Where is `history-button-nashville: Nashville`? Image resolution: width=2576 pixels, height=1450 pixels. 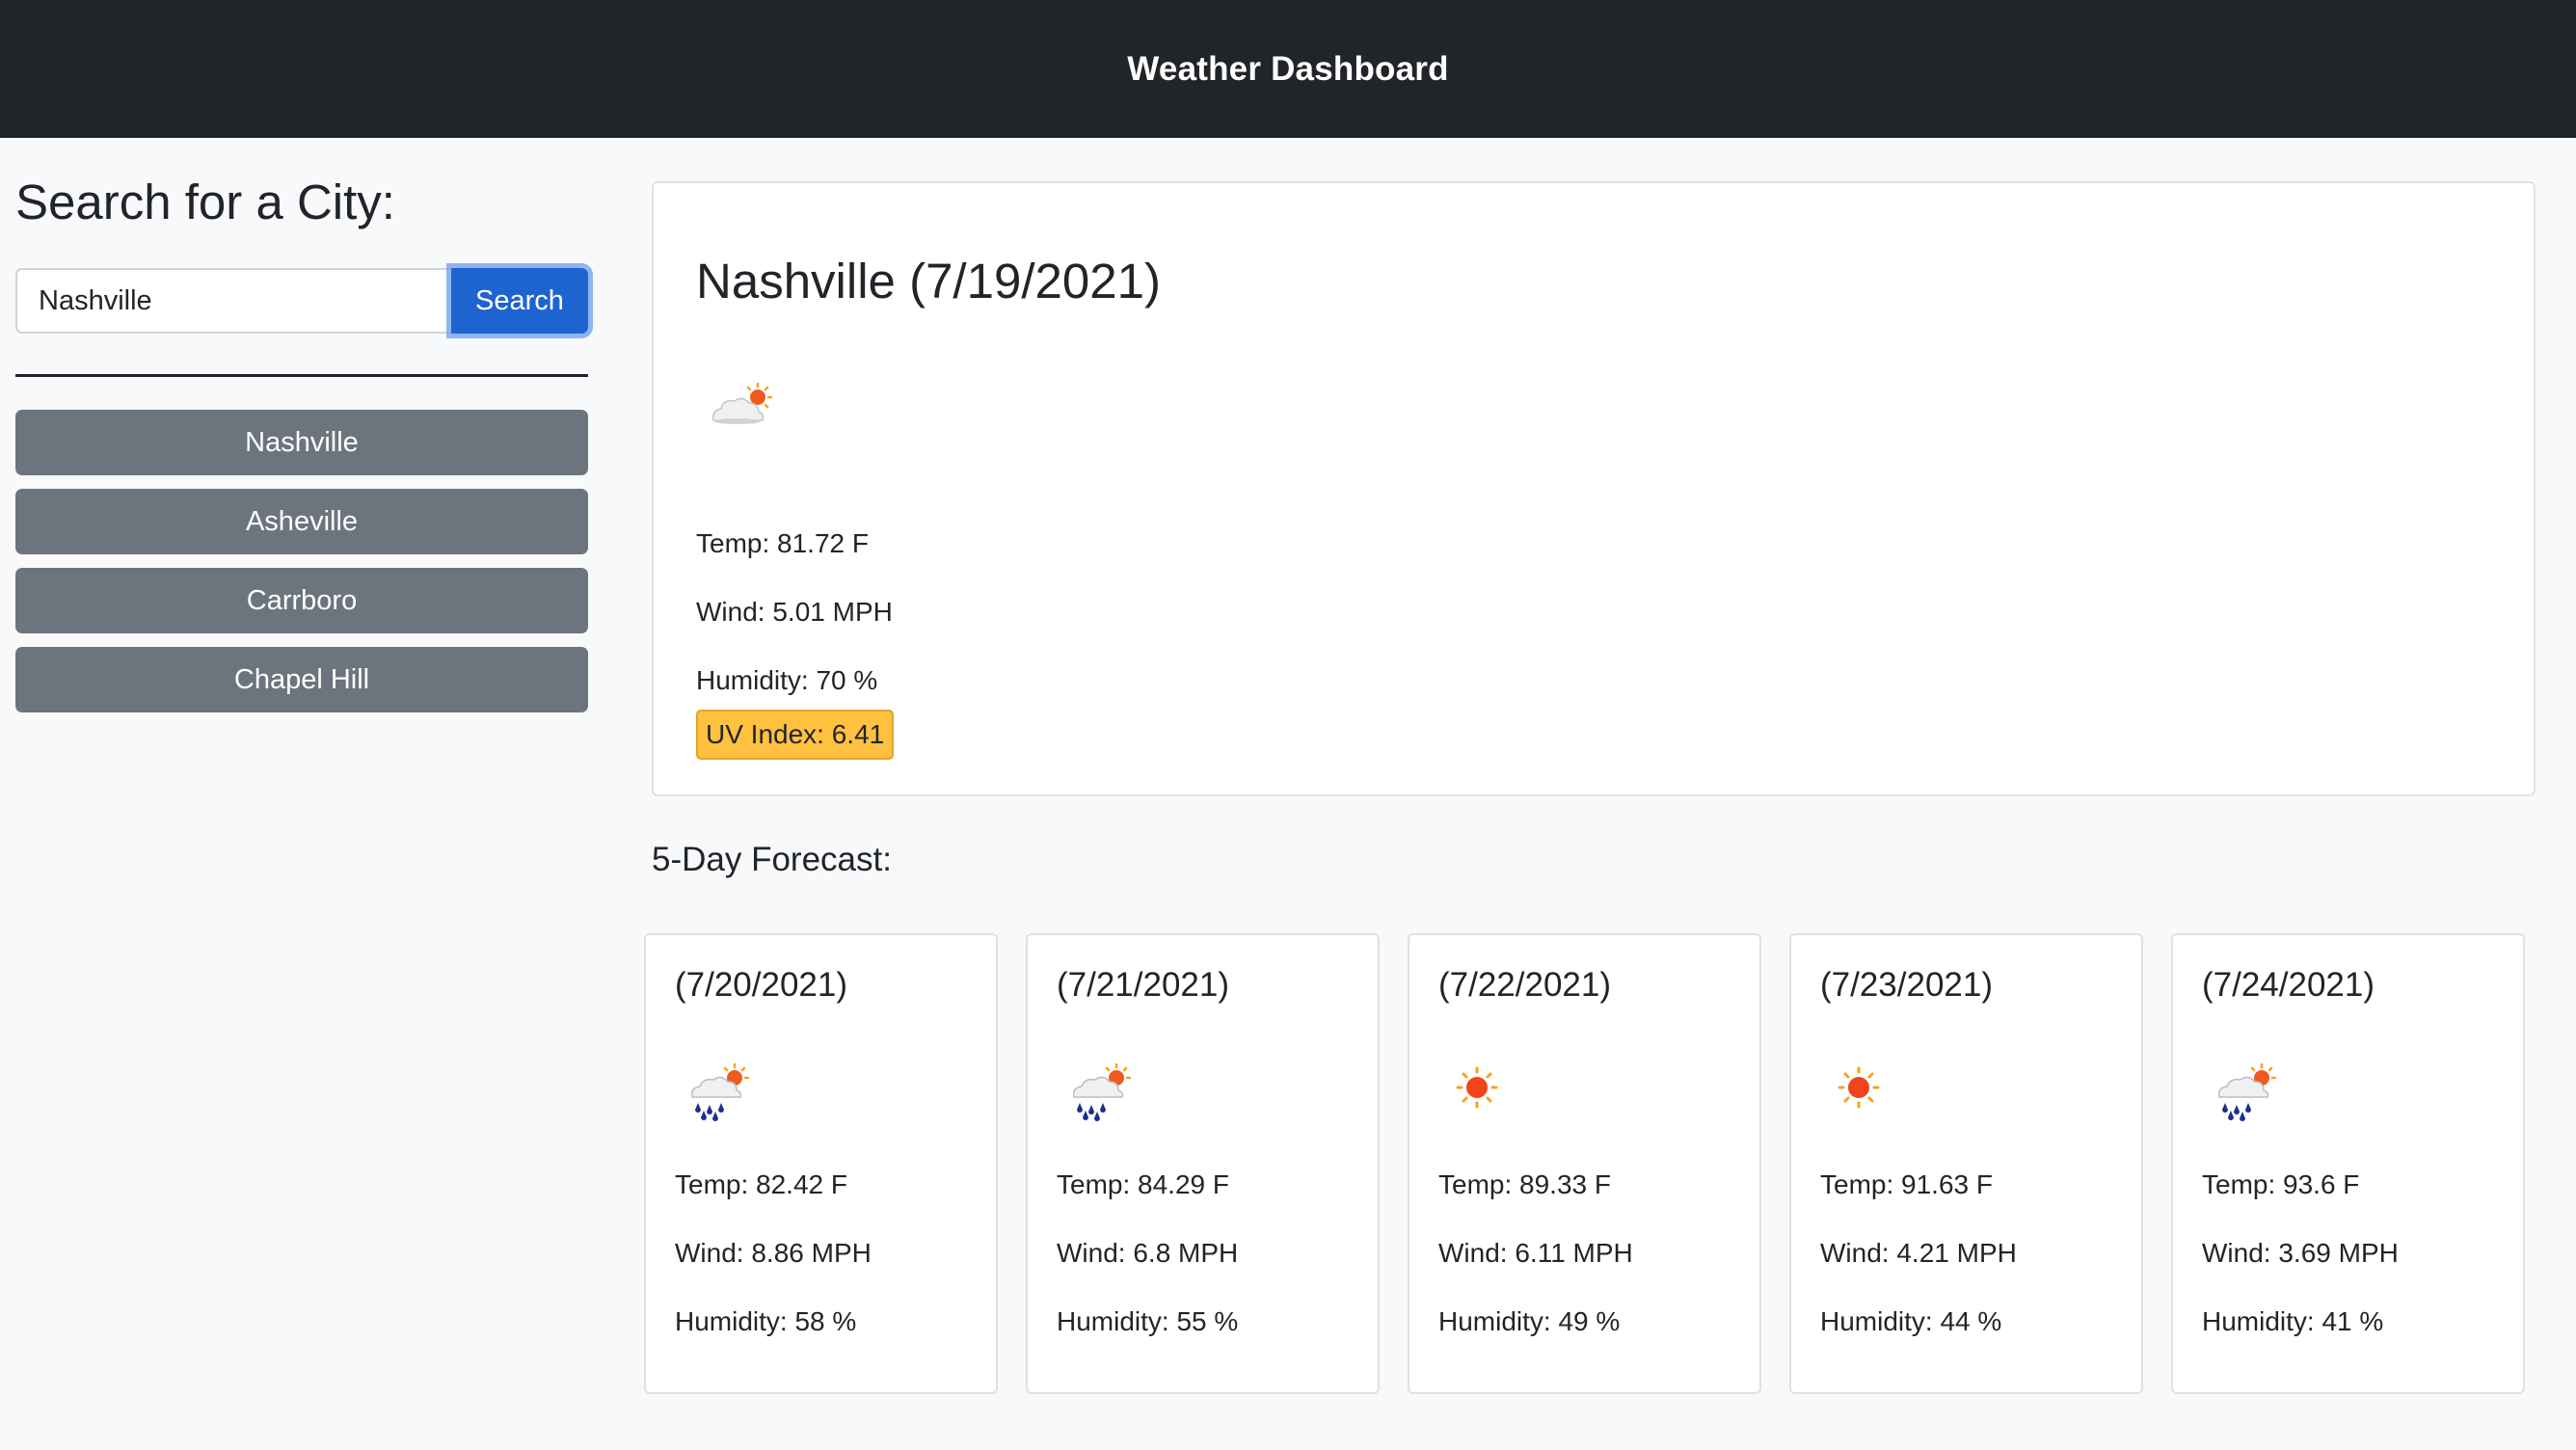
history-button-nashville: Nashville is located at coordinates (302, 442).